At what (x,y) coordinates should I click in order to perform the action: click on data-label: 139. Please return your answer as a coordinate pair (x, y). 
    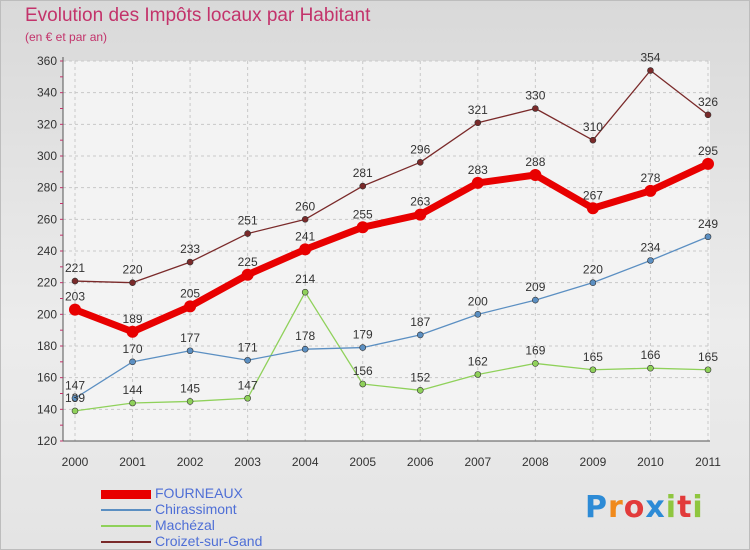
    Looking at the image, I should click on (75, 398).